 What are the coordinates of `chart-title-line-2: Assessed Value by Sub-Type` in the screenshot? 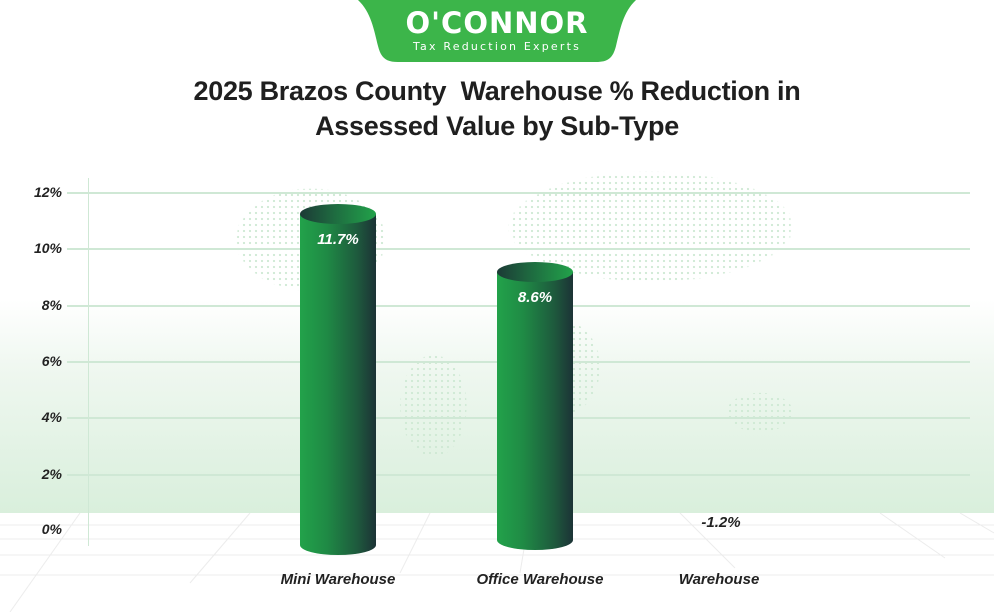 It's located at (497, 126).